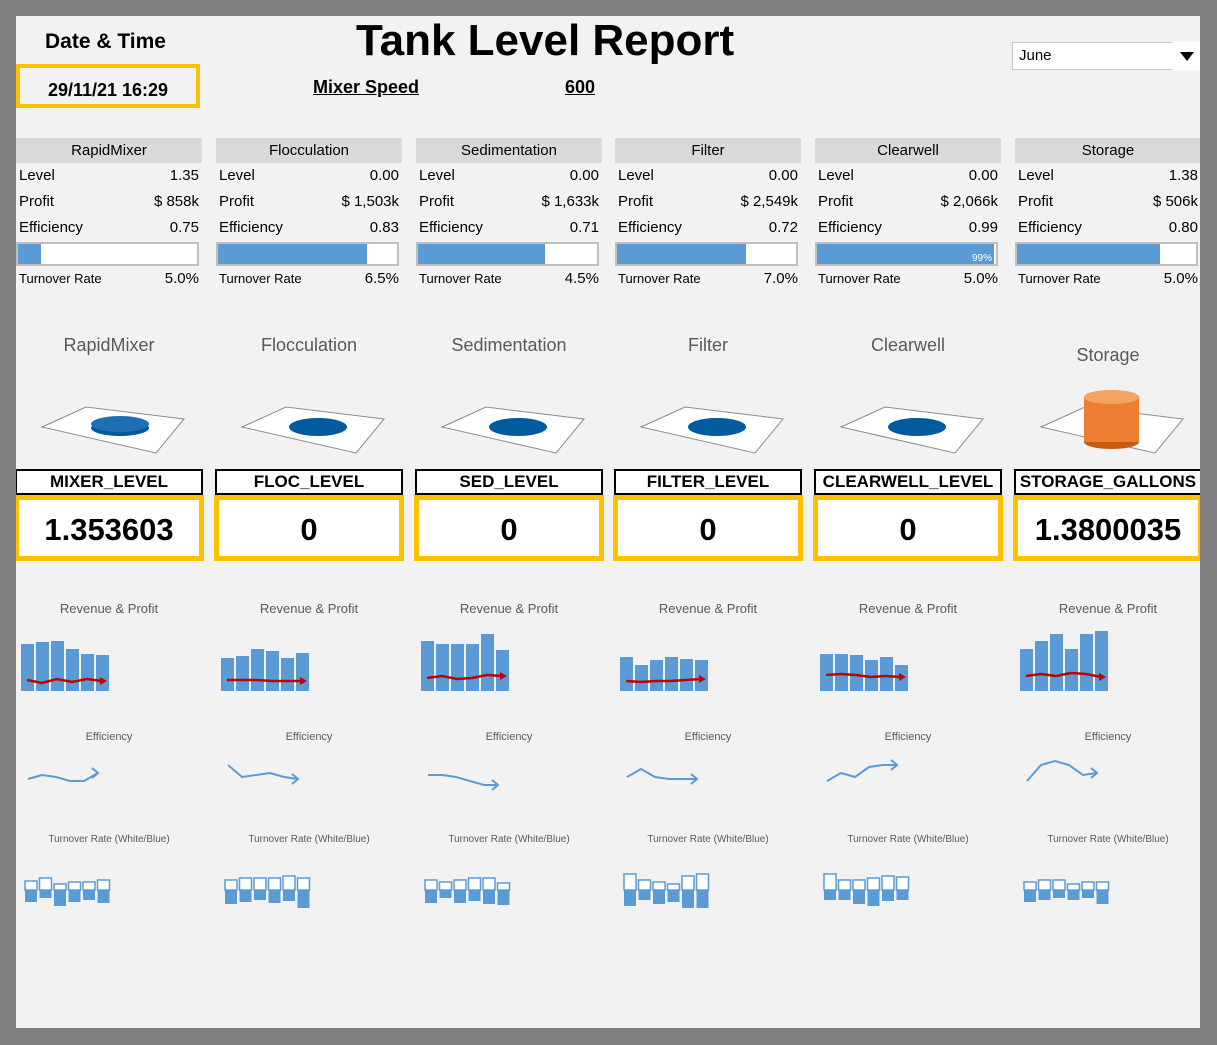 This screenshot has height=1045, width=1217. I want to click on tank-title: Filter, so click(708, 345).